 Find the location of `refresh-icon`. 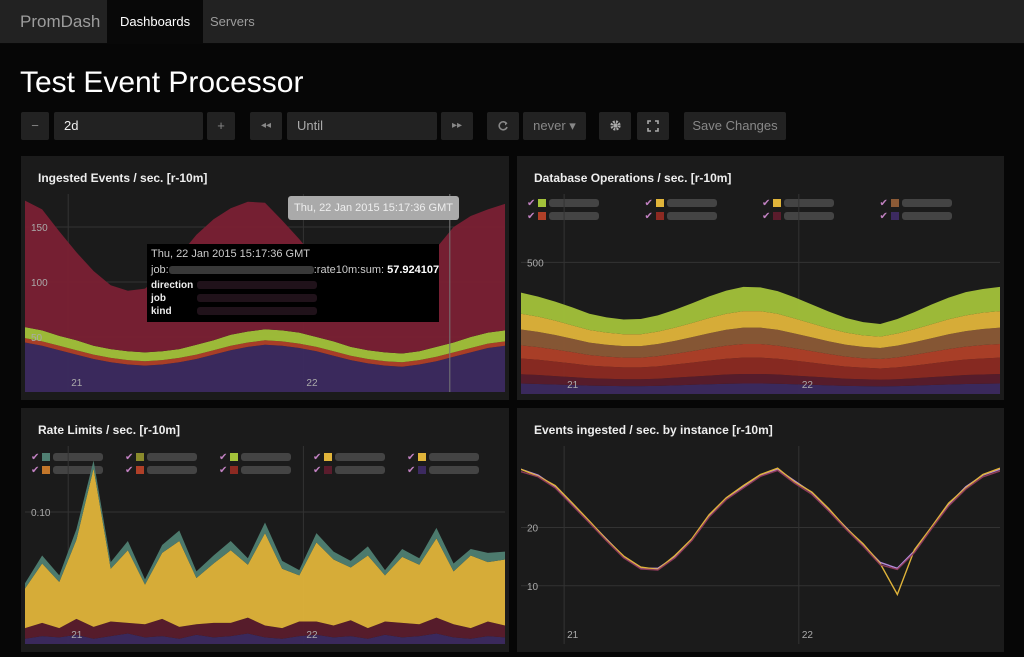

refresh-icon is located at coordinates (503, 126).